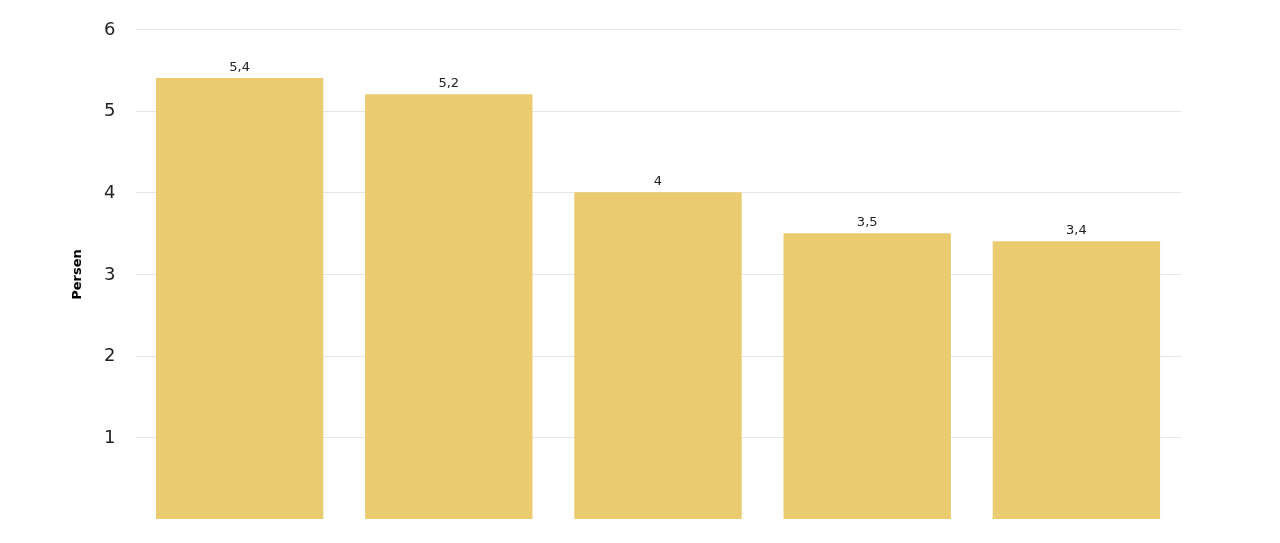 This screenshot has width=1280, height=543. What do you see at coordinates (239, 66) in the screenshot?
I see `data-label: 5,4` at bounding box center [239, 66].